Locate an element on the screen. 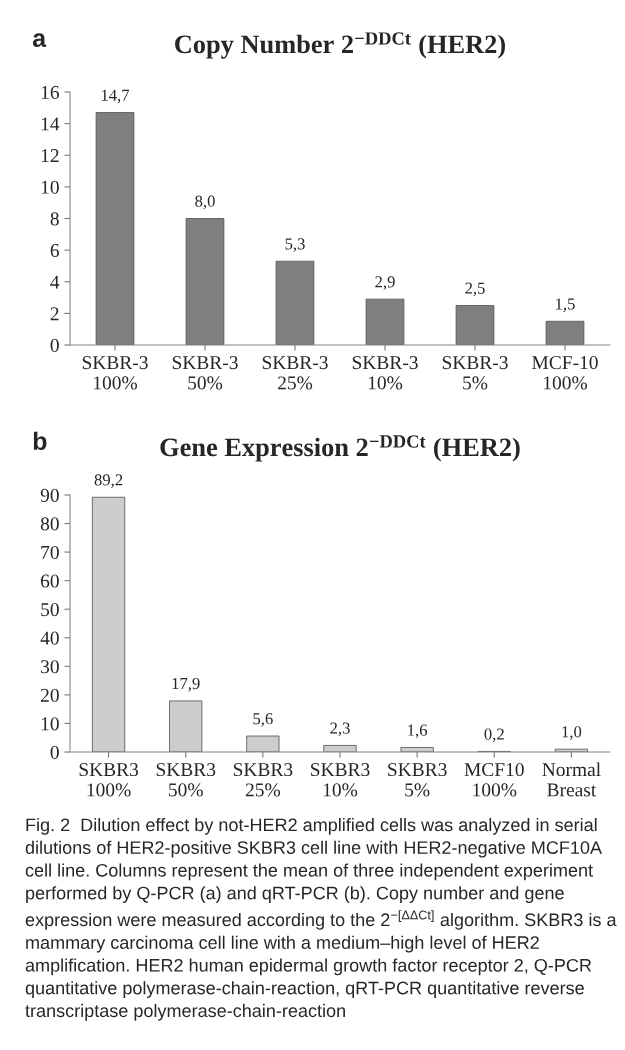 This screenshot has height=1050, width=625. x-tick-label: SKBR-3 25% is located at coordinates (295, 373).